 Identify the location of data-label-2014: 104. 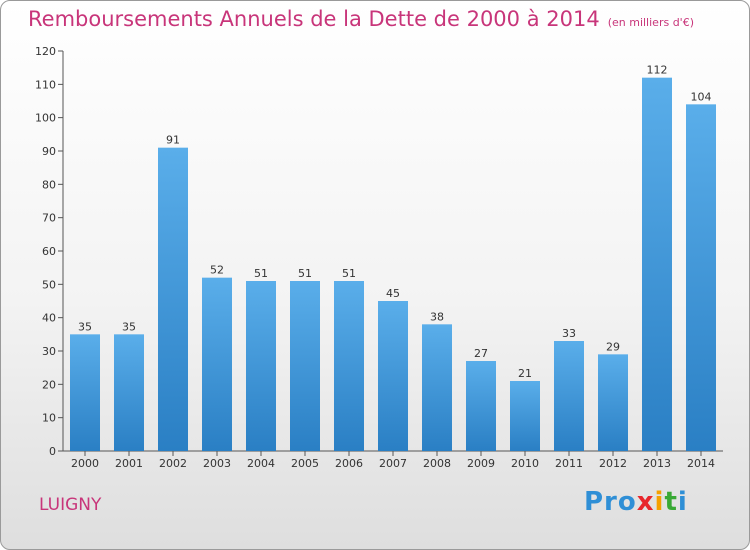
(701, 96).